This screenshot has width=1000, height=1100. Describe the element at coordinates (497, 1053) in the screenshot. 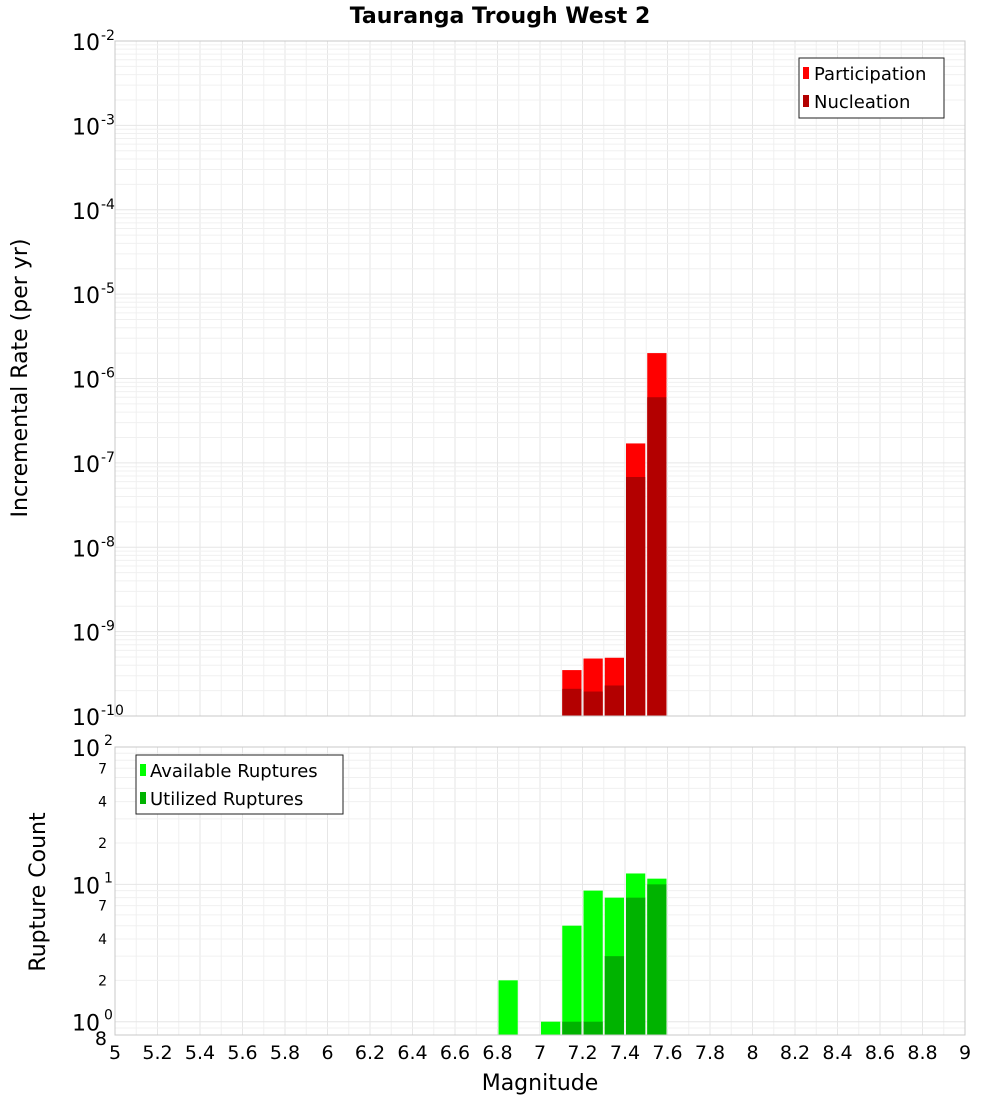

I see `x-tick-label: 6.8` at that location.